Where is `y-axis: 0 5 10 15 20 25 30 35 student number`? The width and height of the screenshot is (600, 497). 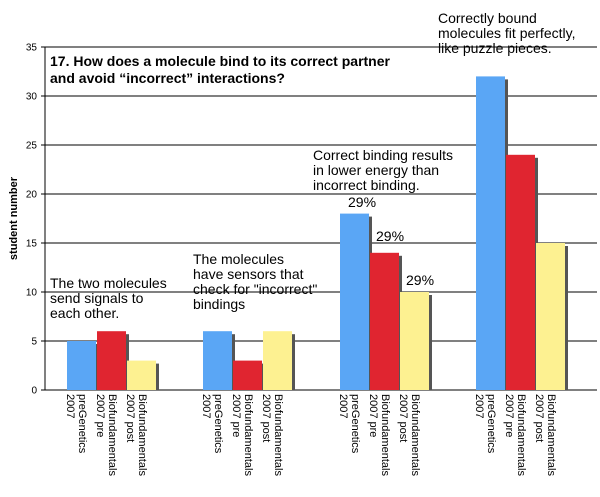 y-axis: 0 5 10 15 20 25 30 35 student number is located at coordinates (27, 220).